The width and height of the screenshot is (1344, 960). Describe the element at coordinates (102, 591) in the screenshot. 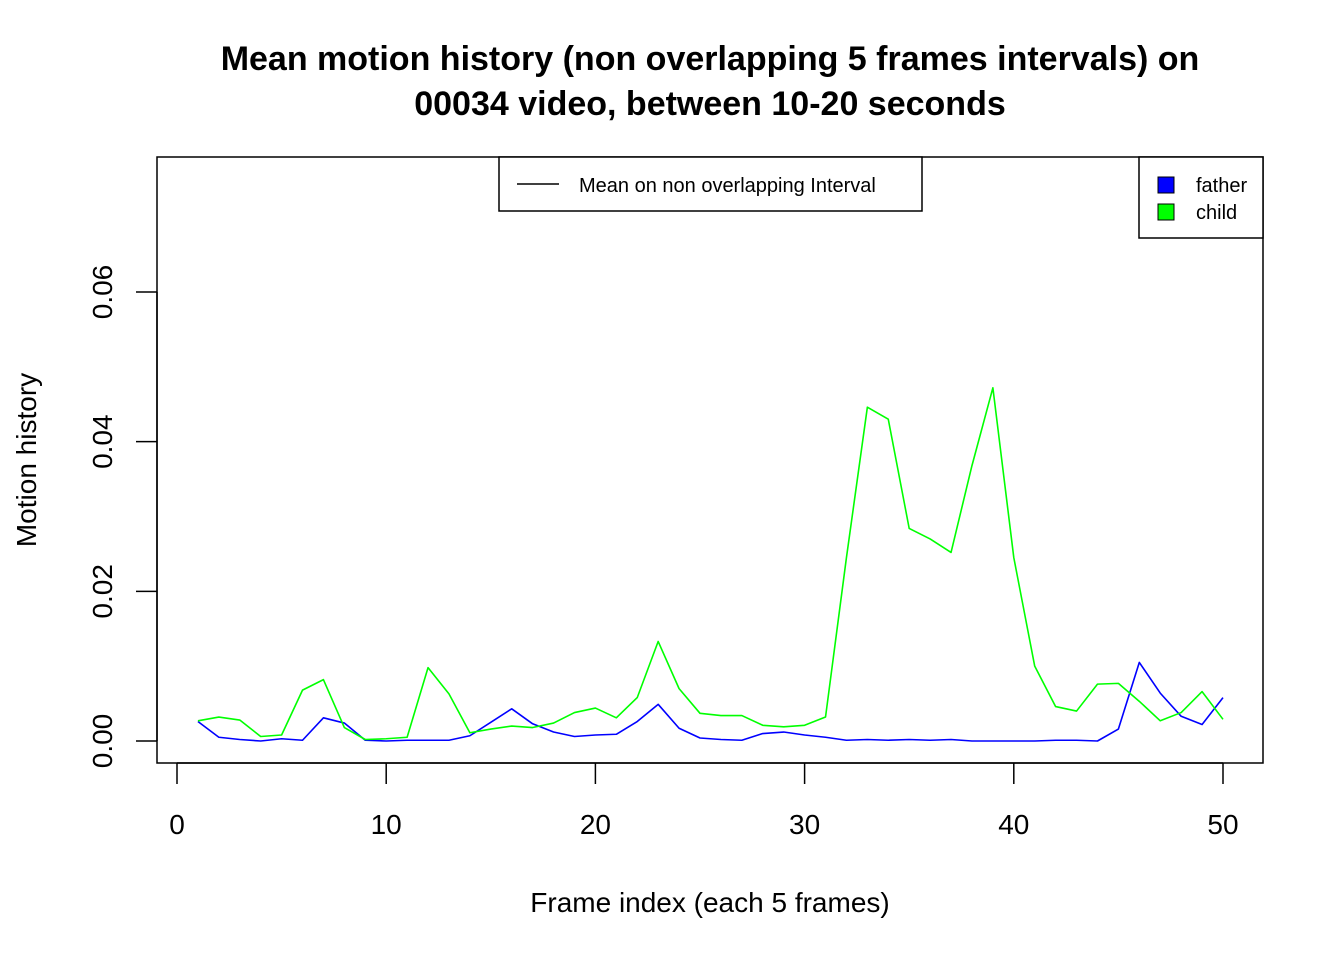

I see `y-tick-label: 0.02` at that location.